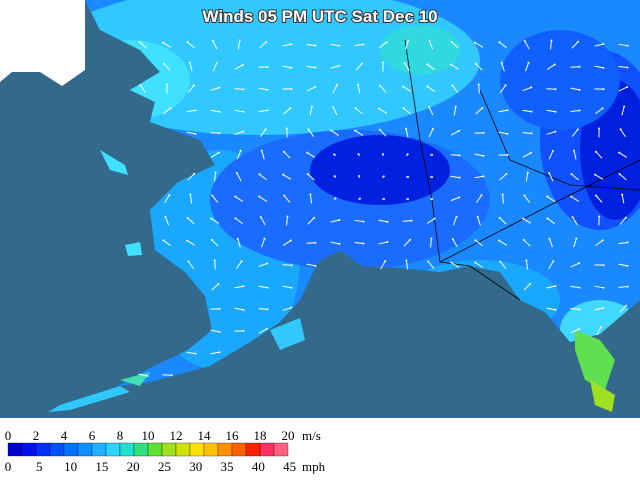  Describe the element at coordinates (39, 466) in the screenshot. I see `mph-tick-label: 5` at that location.